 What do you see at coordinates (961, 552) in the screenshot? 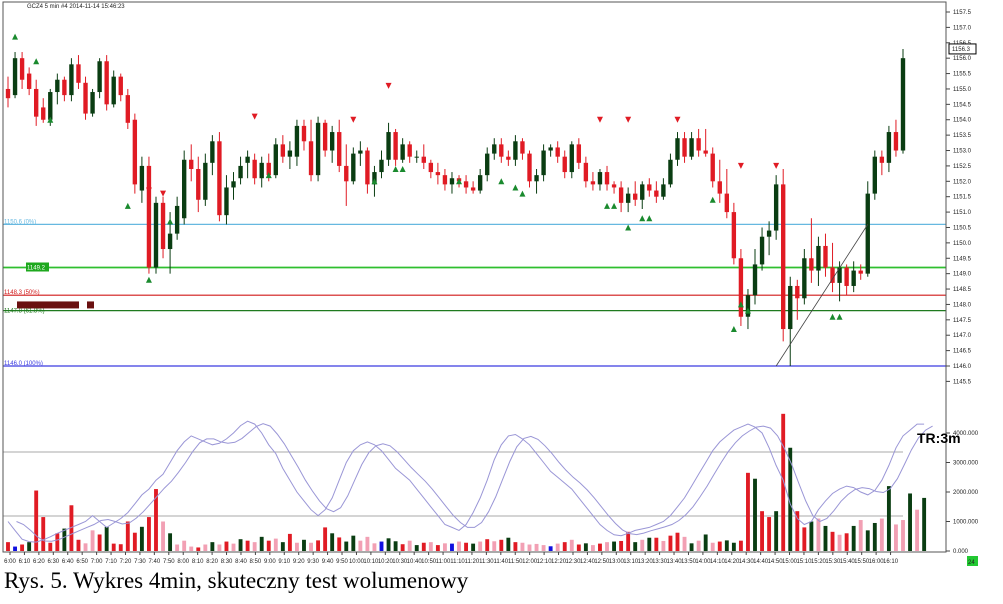
I see `volume-tick-label: 0.000` at bounding box center [961, 552].